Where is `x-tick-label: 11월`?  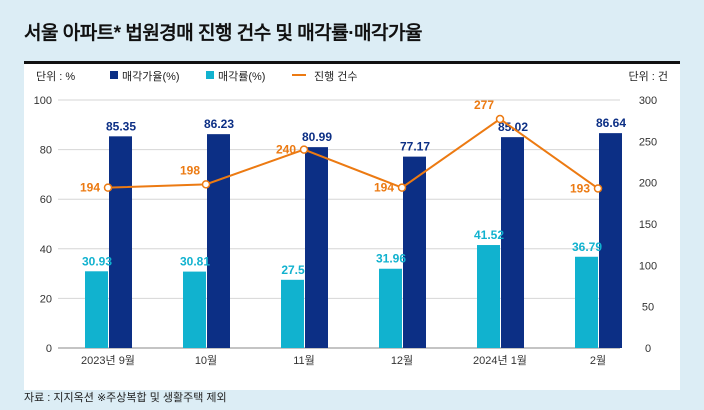 x-tick-label: 11월 is located at coordinates (304, 360).